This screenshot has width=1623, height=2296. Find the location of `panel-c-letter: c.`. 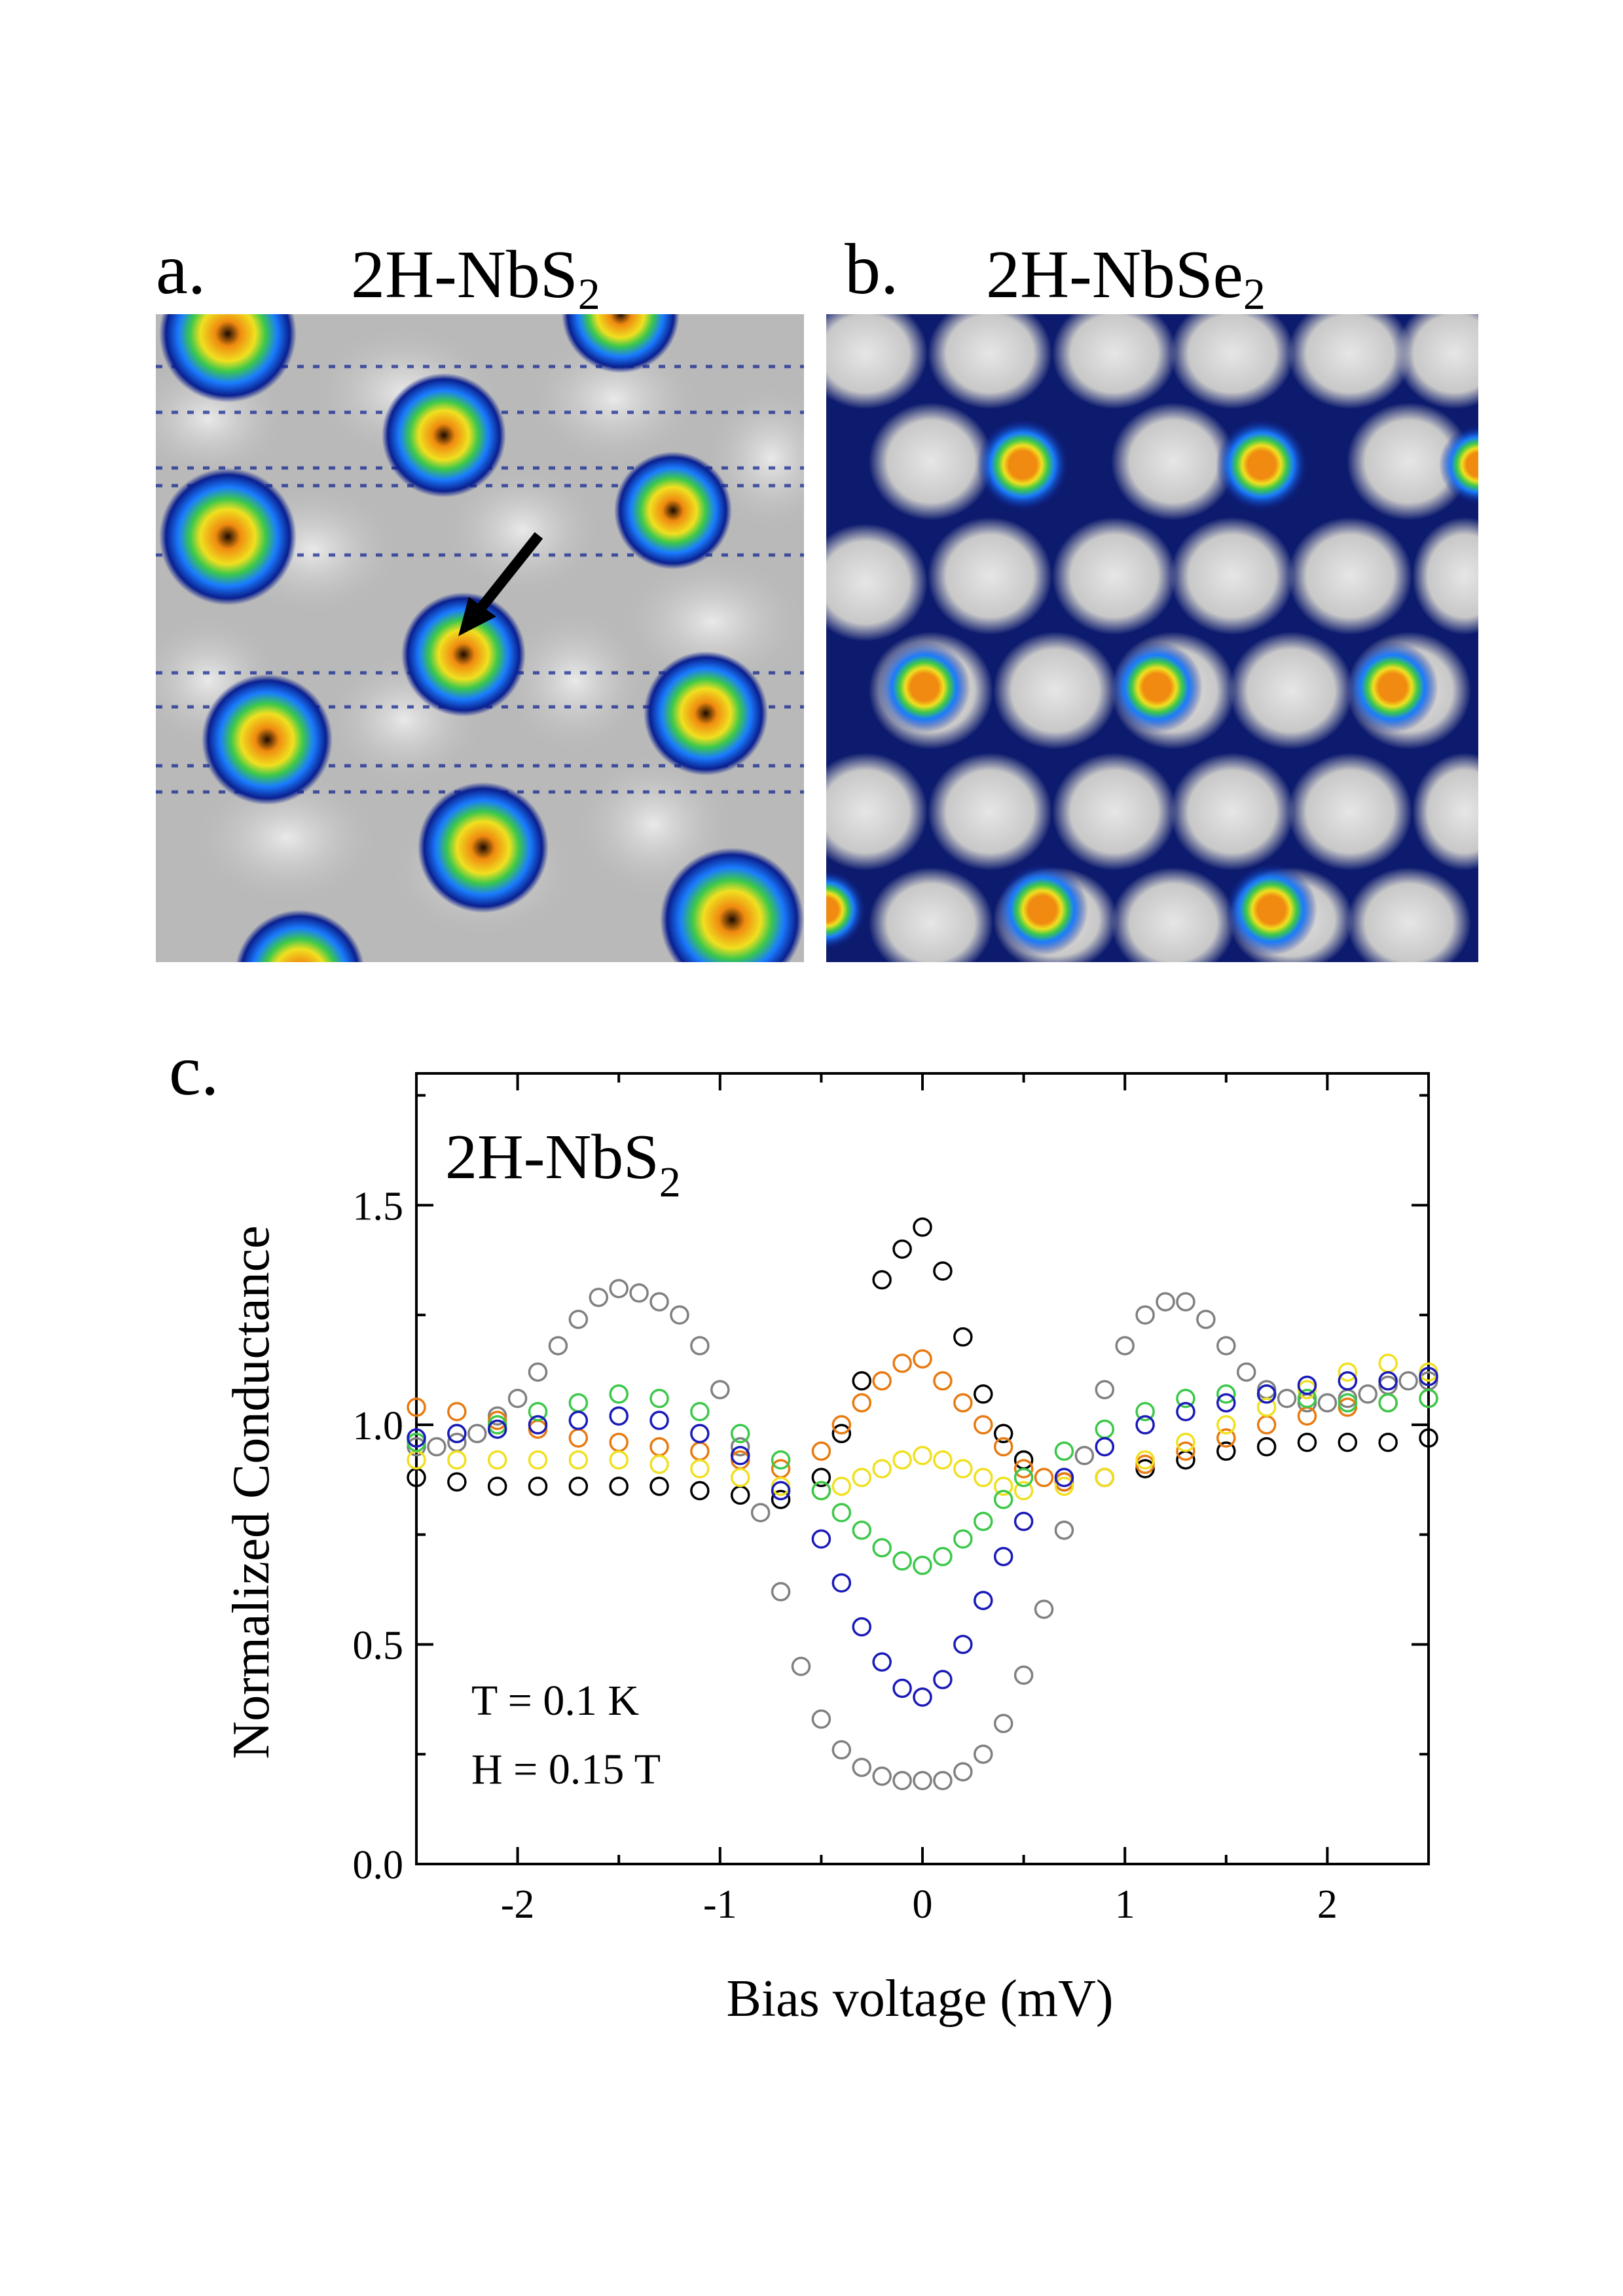

panel-c-letter: c. is located at coordinates (194, 1070).